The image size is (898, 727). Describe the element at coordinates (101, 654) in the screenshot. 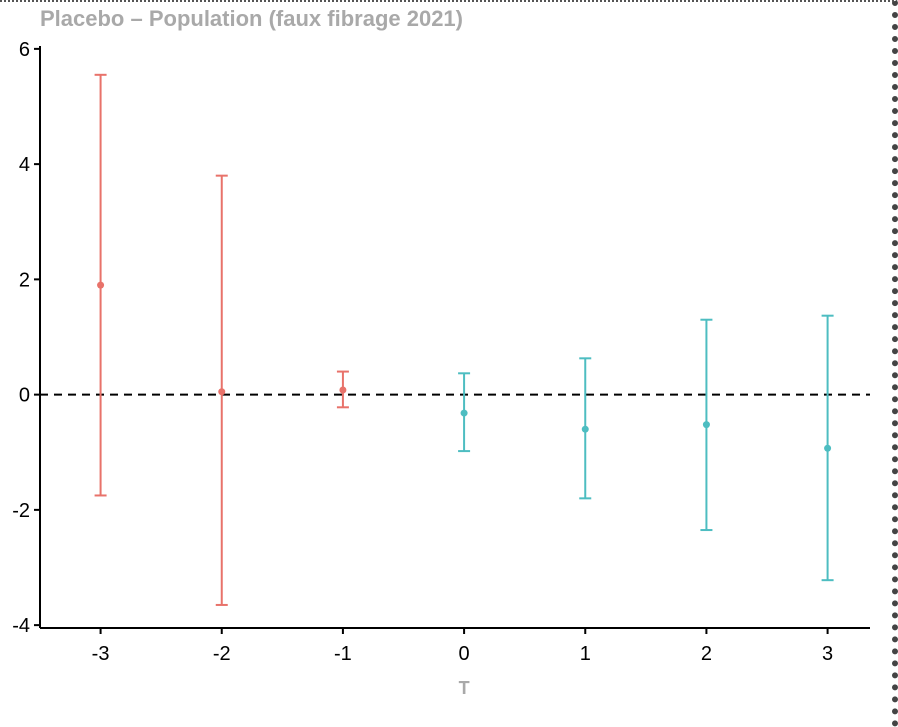

I see `x-tick-label: -3` at that location.